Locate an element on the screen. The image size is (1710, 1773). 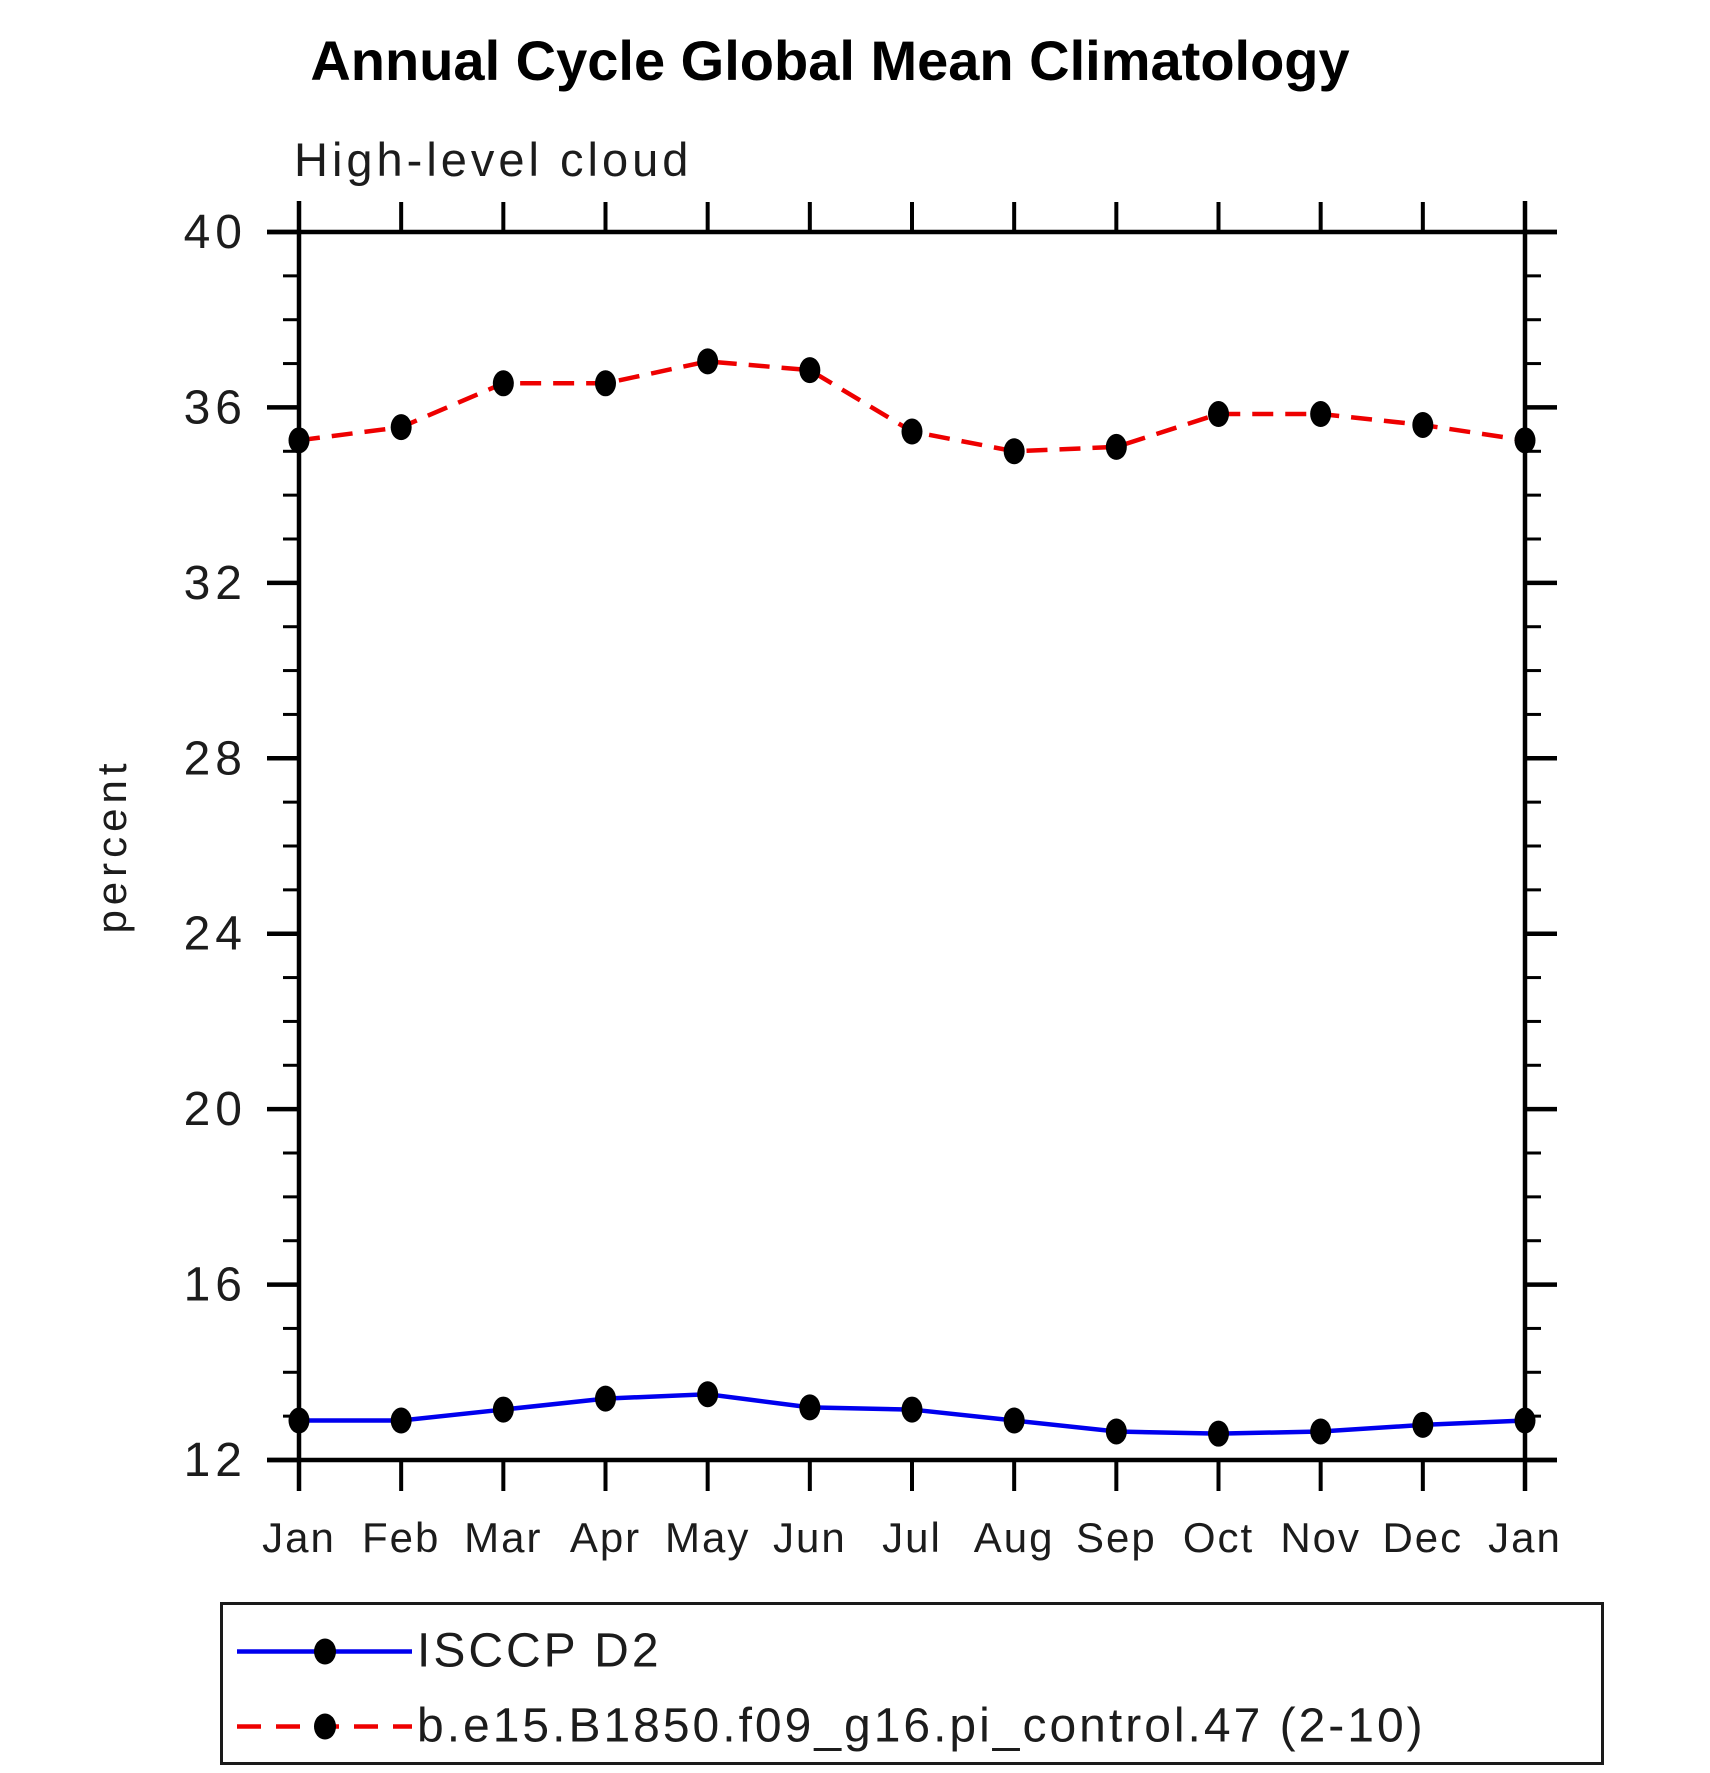
x-tick-label: Feb is located at coordinates (401, 1537).